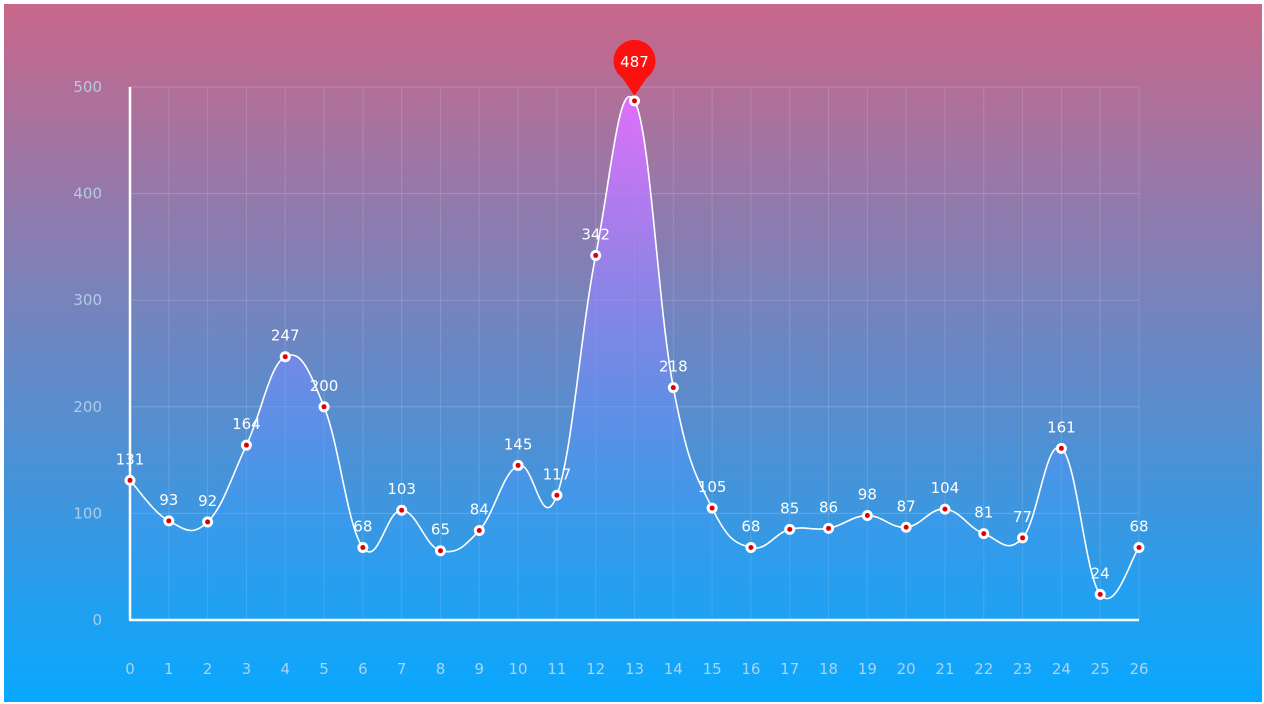  Describe the element at coordinates (1138, 669) in the screenshot. I see `x-tick-label: 26` at that location.